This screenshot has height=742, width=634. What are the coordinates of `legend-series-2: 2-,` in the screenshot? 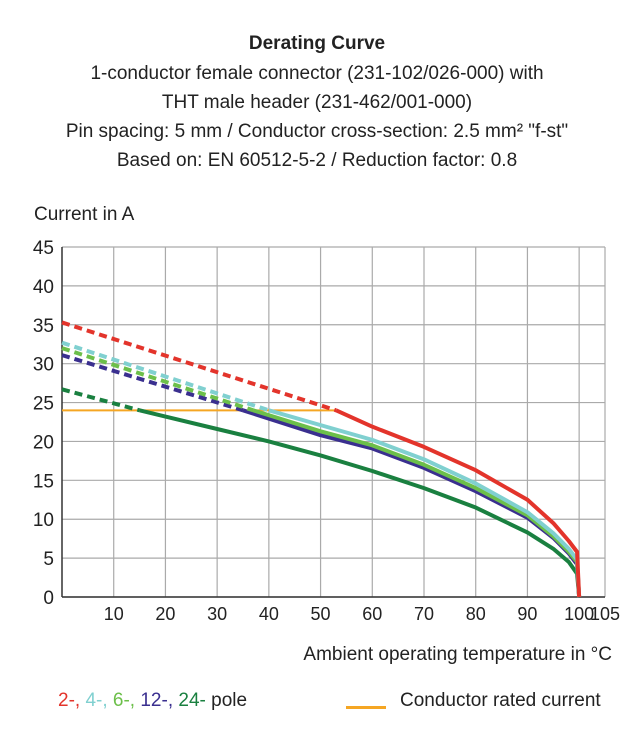 It's located at (72, 700).